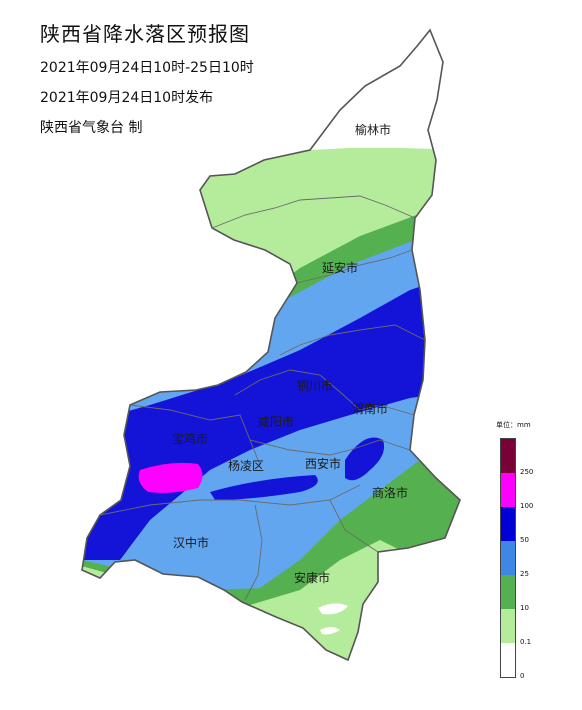 Image resolution: width=582 pixels, height=710 pixels. What do you see at coordinates (390, 492) in the screenshot?
I see `city-label-shangluo: 商洛市` at bounding box center [390, 492].